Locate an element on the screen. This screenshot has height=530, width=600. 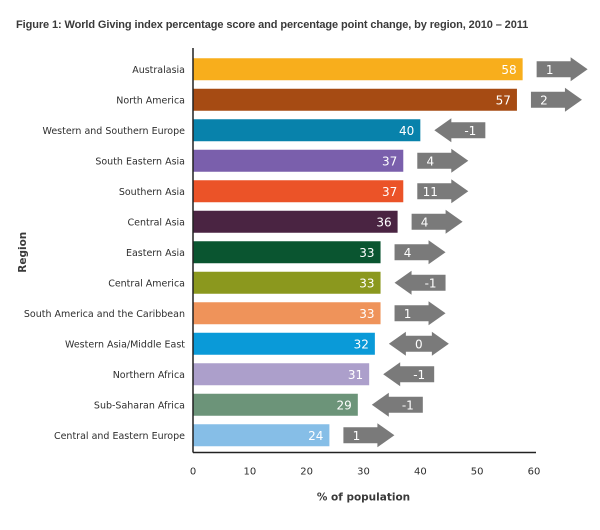
x-tick-label: 30 is located at coordinates (363, 472).